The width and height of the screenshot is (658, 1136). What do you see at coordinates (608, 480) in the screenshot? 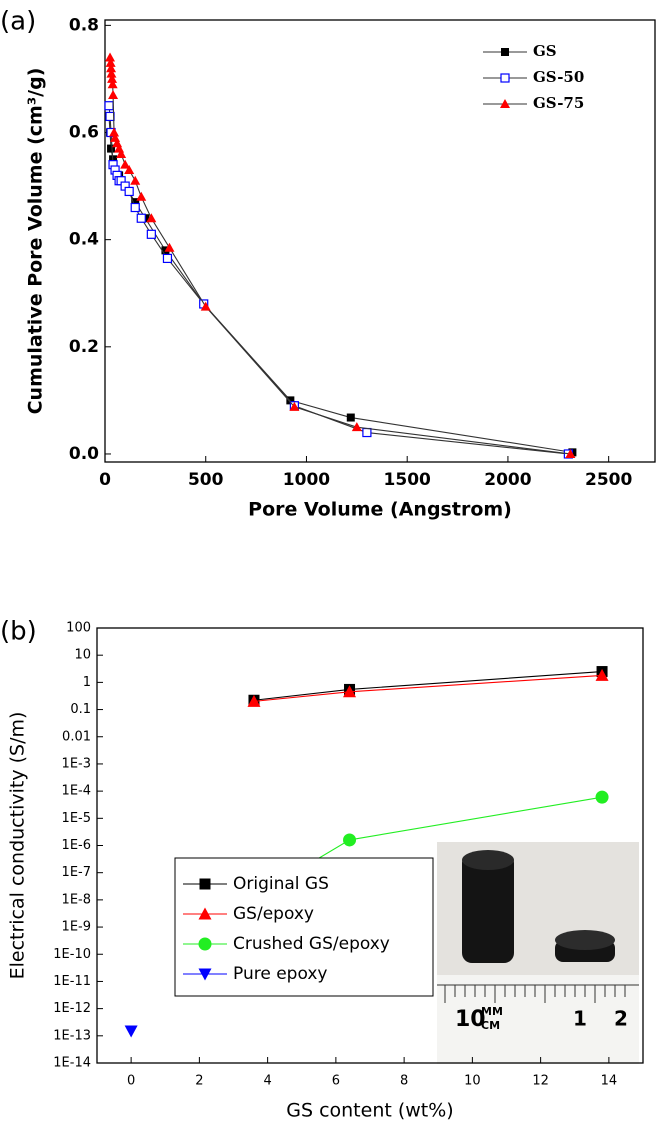
I see `x-tick-label: 2500` at bounding box center [608, 480].